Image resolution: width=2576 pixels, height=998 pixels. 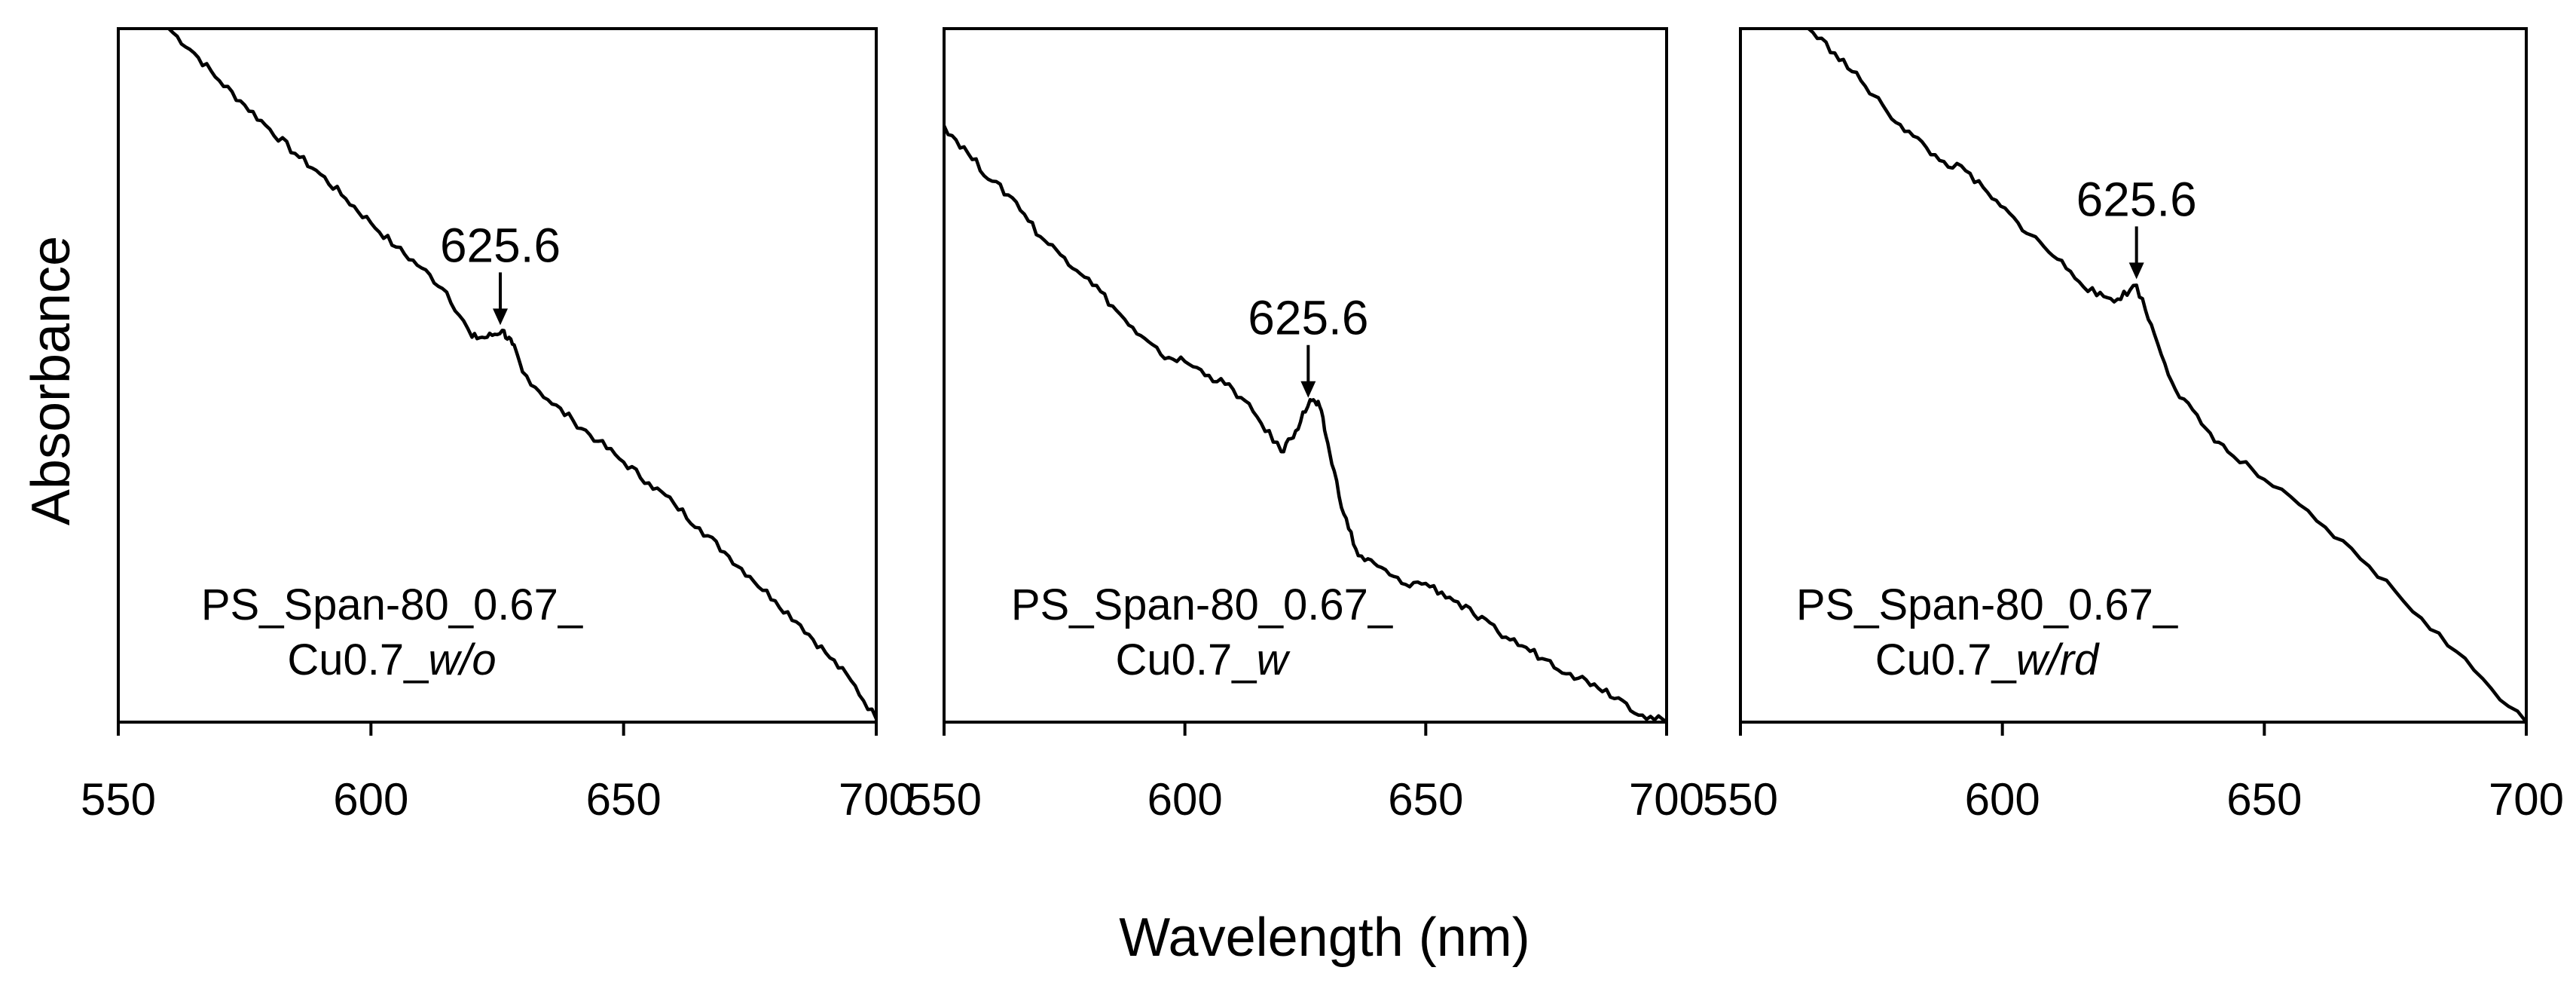 I want to click on sample-label-line-2: Cu0.7_w/o, so click(x=391, y=659).